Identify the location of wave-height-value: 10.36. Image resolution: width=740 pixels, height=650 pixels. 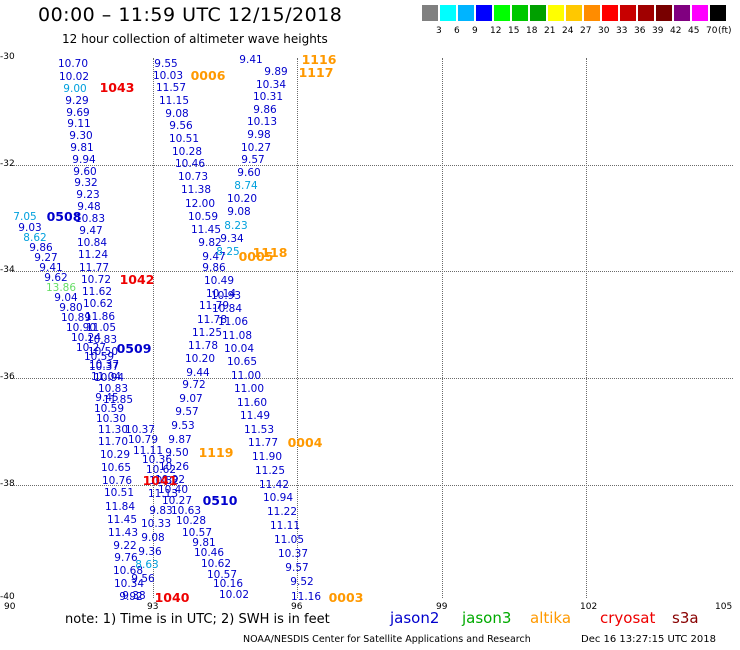
(157, 460).